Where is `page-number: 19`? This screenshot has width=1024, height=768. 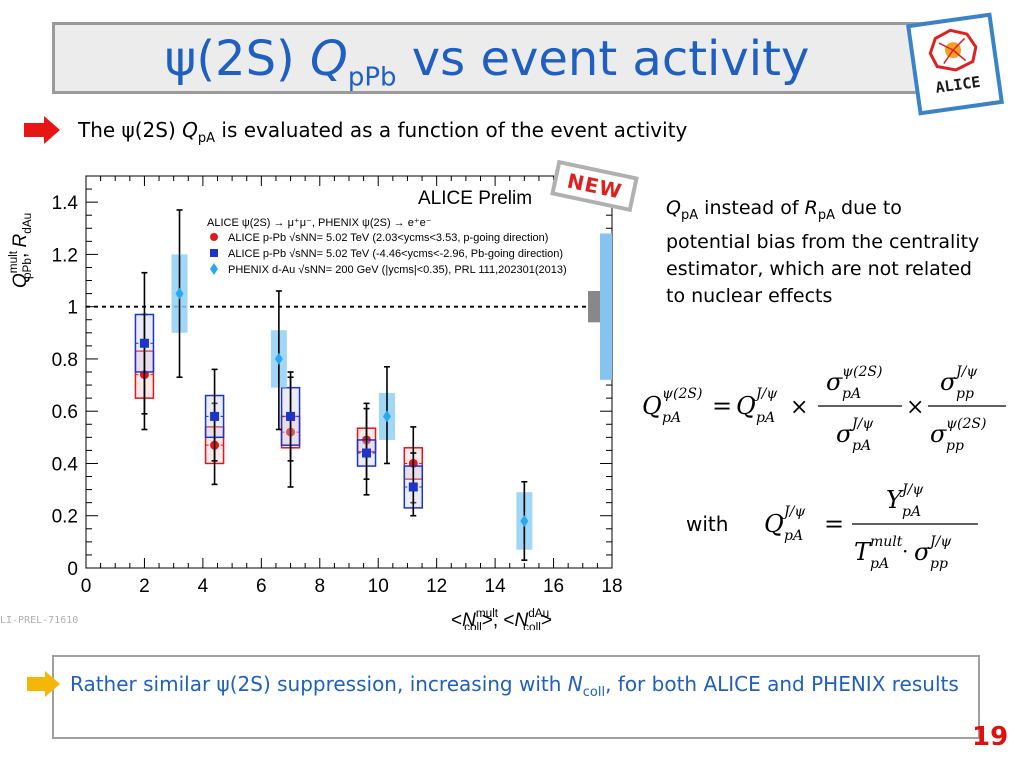 page-number: 19 is located at coordinates (990, 737).